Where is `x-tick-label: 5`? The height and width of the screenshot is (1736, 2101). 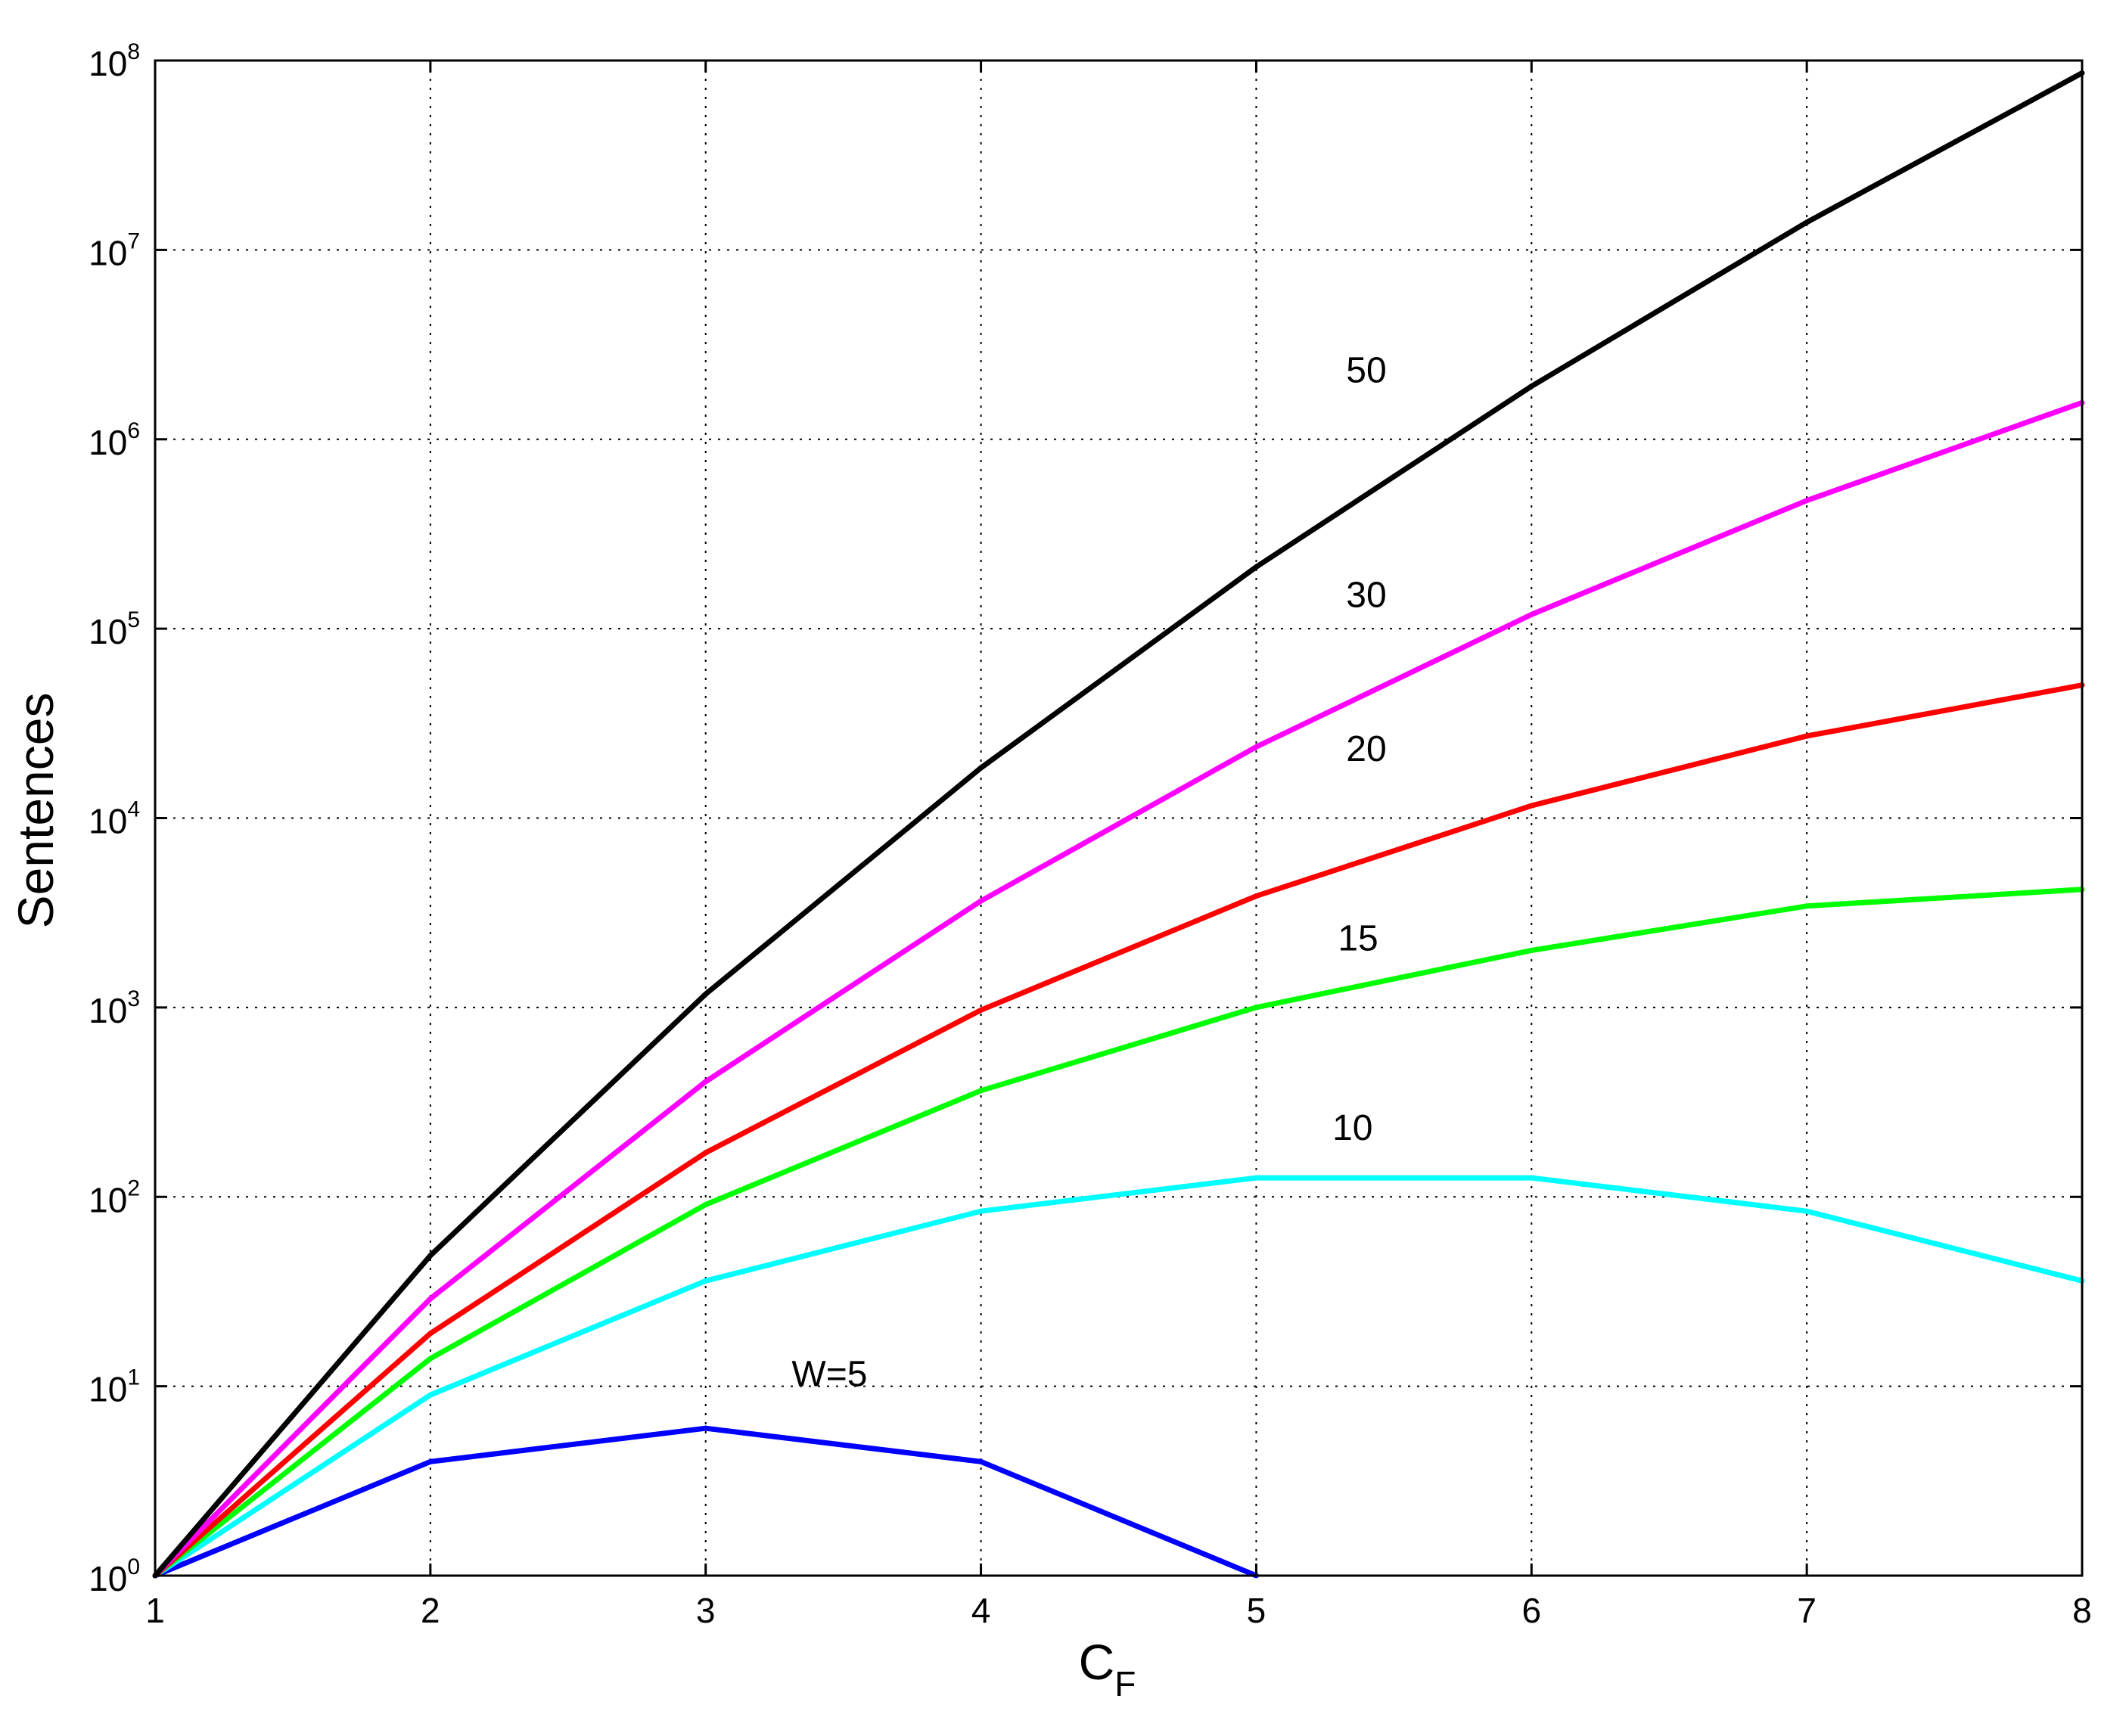
x-tick-label: 5 is located at coordinates (1257, 1610).